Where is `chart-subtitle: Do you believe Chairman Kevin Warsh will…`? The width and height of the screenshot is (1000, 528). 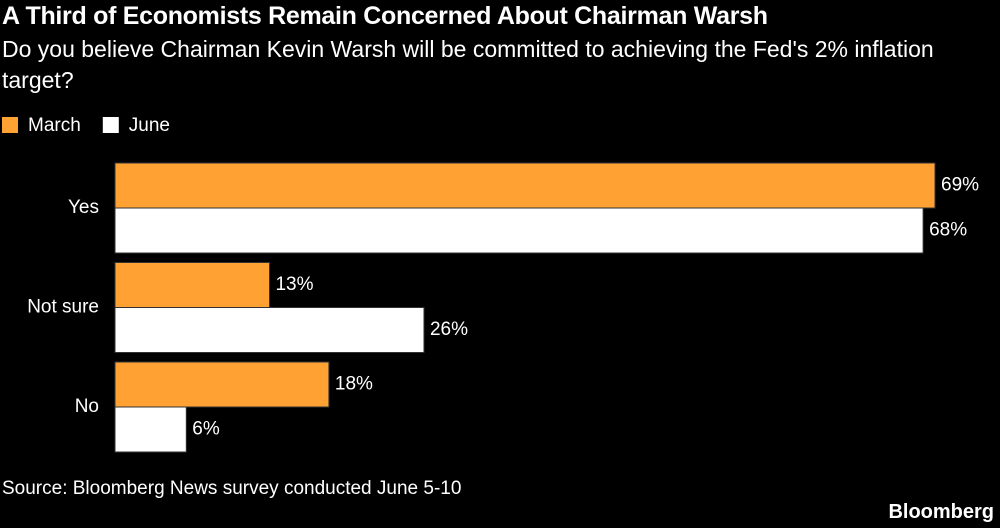
chart-subtitle: Do you believe Chairman Kevin Warsh will… is located at coordinates (468, 64).